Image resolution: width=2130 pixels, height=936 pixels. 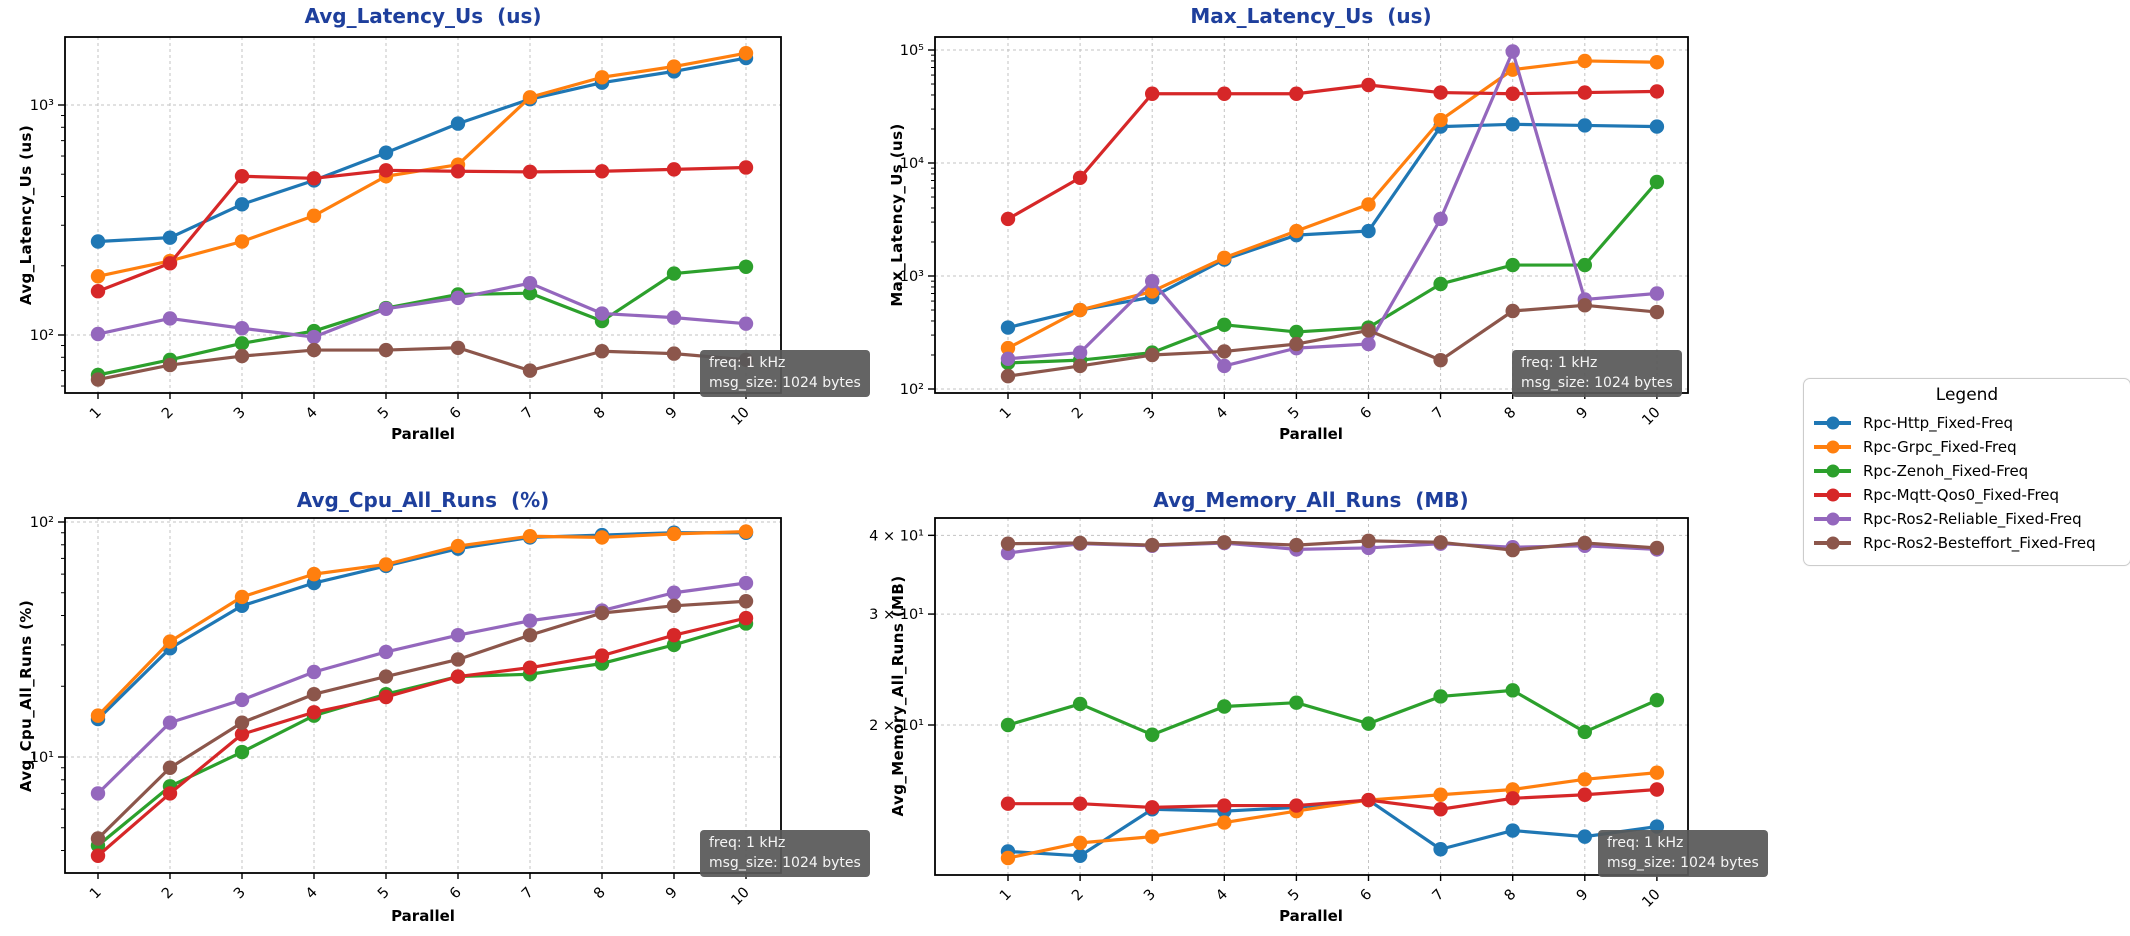 I want to click on chart-plot-0: 10² 10³ 1 2 3 4 5 6 7 8 9 10, so click(x=406, y=232).